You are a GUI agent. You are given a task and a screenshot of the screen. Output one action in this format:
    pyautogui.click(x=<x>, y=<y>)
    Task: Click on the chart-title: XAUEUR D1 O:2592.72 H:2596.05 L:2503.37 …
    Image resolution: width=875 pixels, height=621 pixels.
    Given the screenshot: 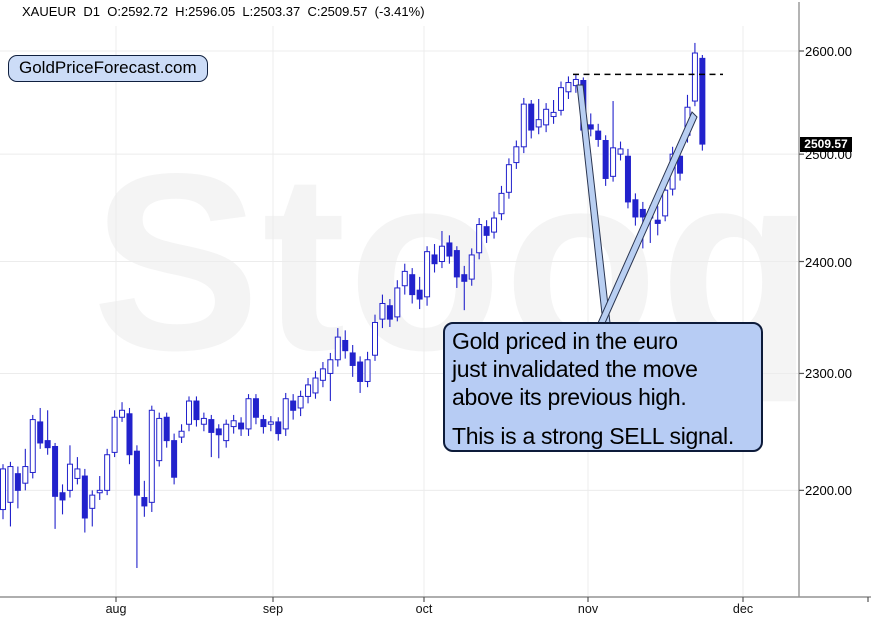 What is the action you would take?
    pyautogui.click(x=223, y=11)
    